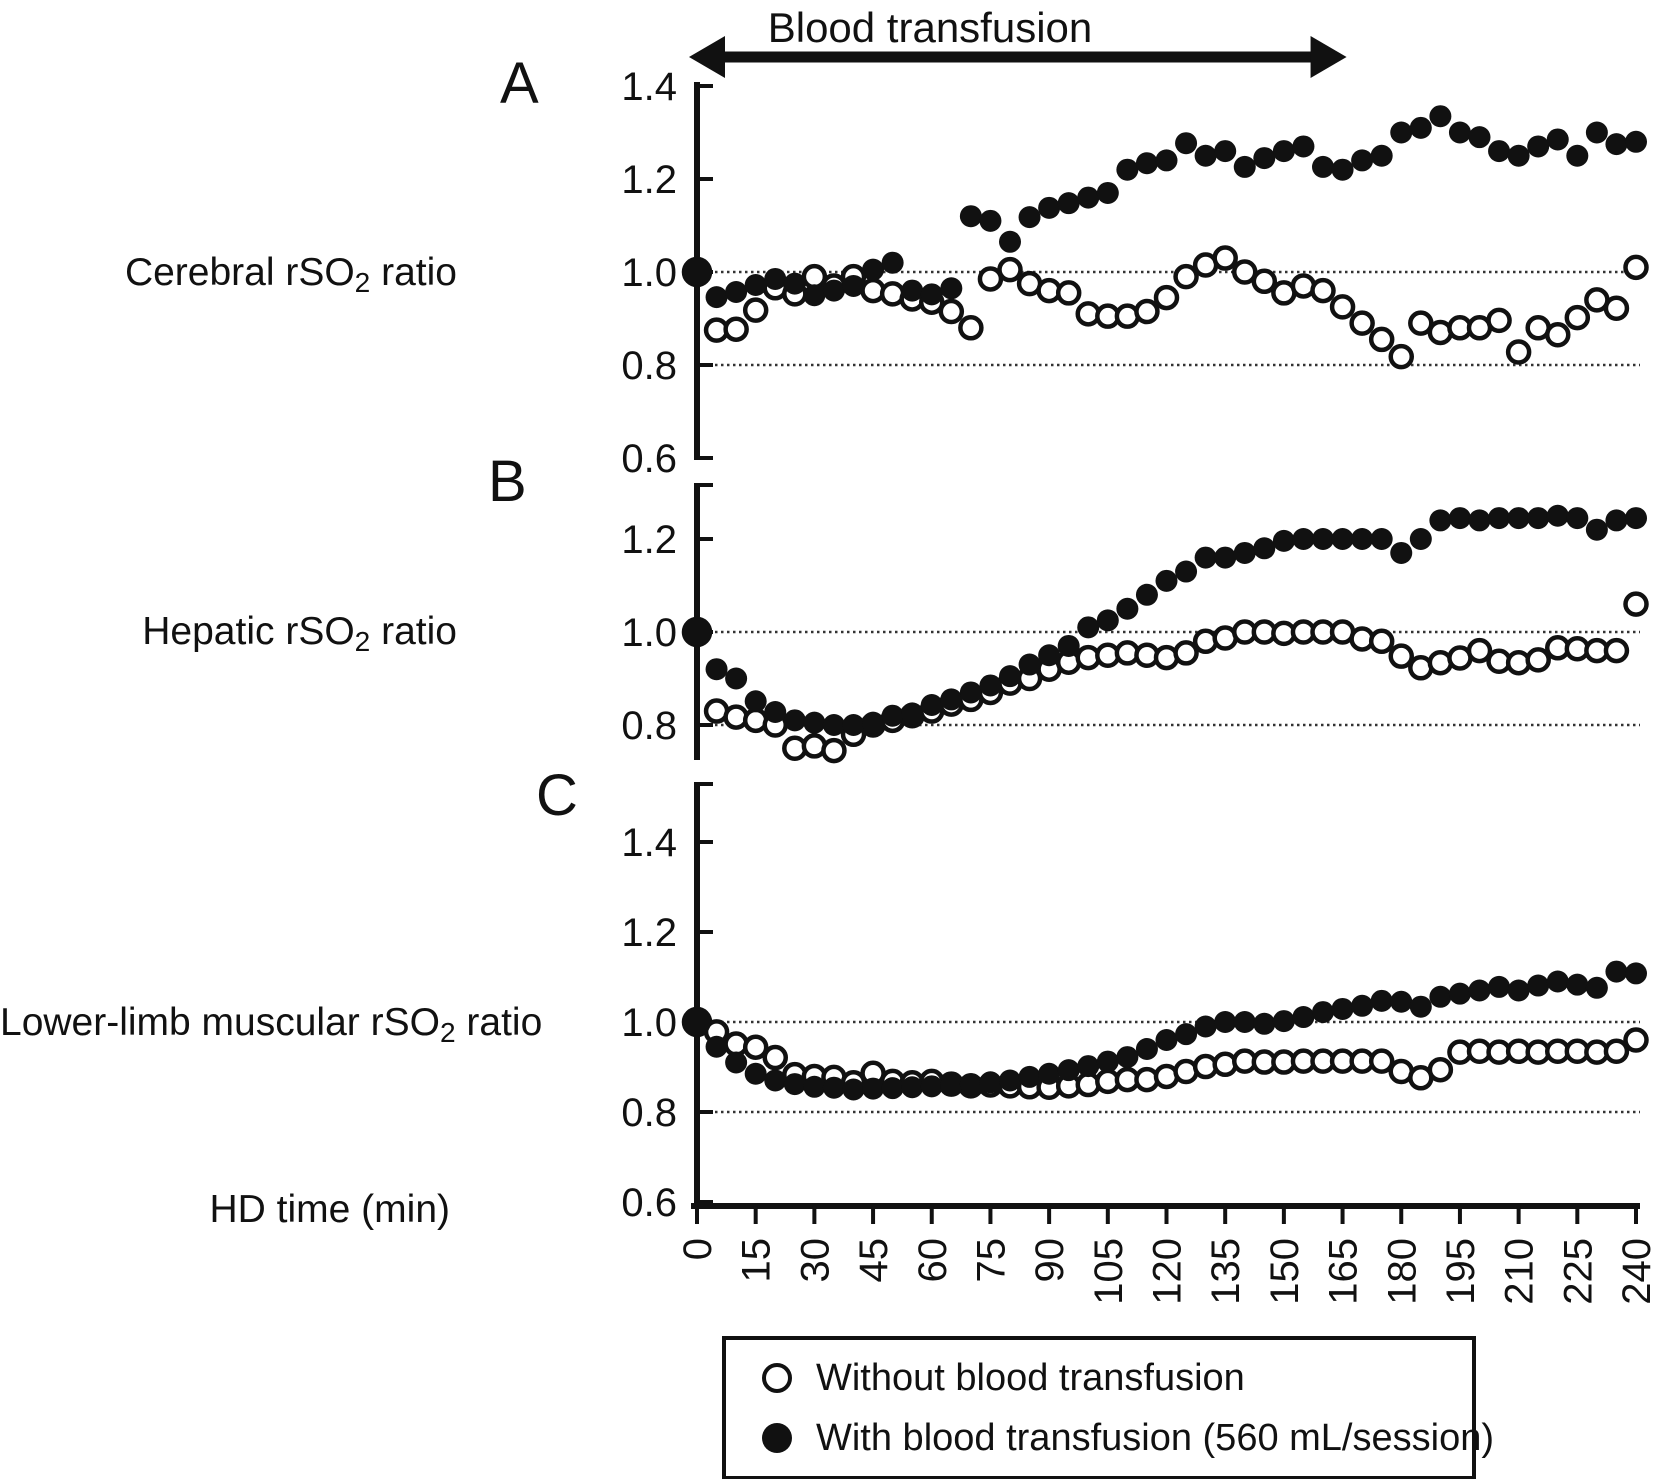  I want to click on ylabel-hepatic: Hepatic rSO2 ratio, so click(228, 637).